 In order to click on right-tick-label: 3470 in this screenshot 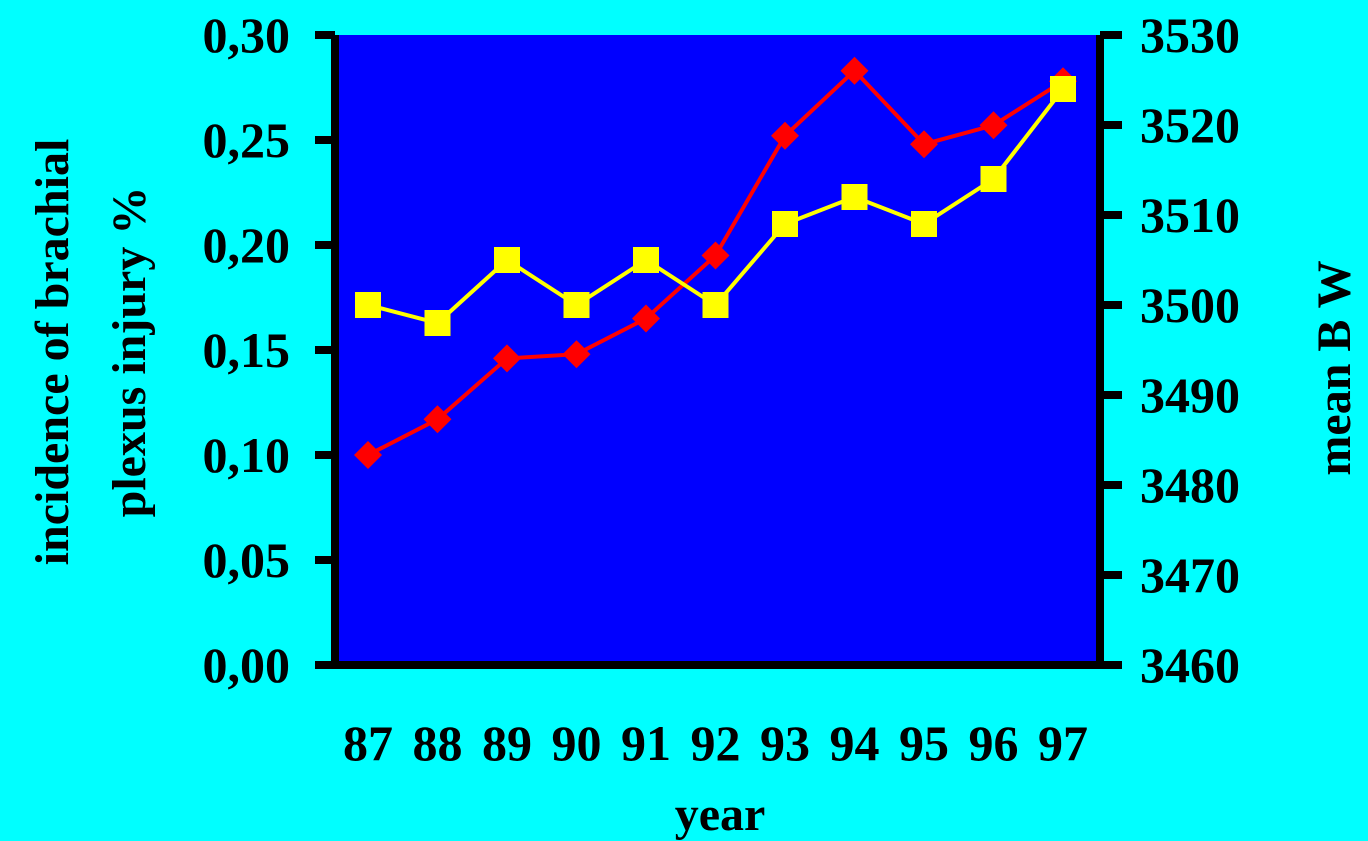, I will do `click(1190, 575)`.